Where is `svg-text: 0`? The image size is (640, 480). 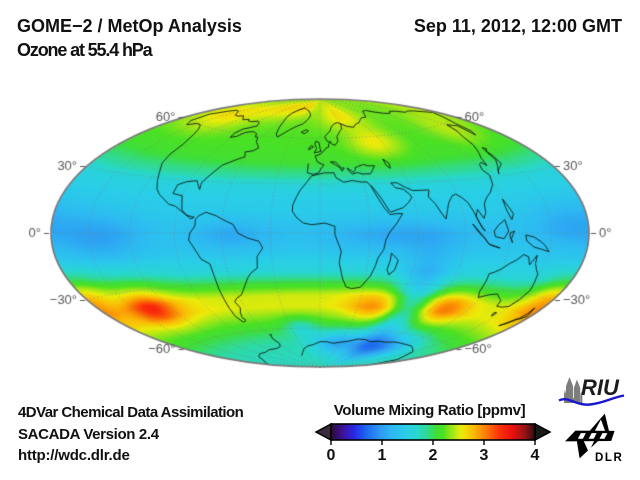
svg-text: 0 is located at coordinates (331, 455).